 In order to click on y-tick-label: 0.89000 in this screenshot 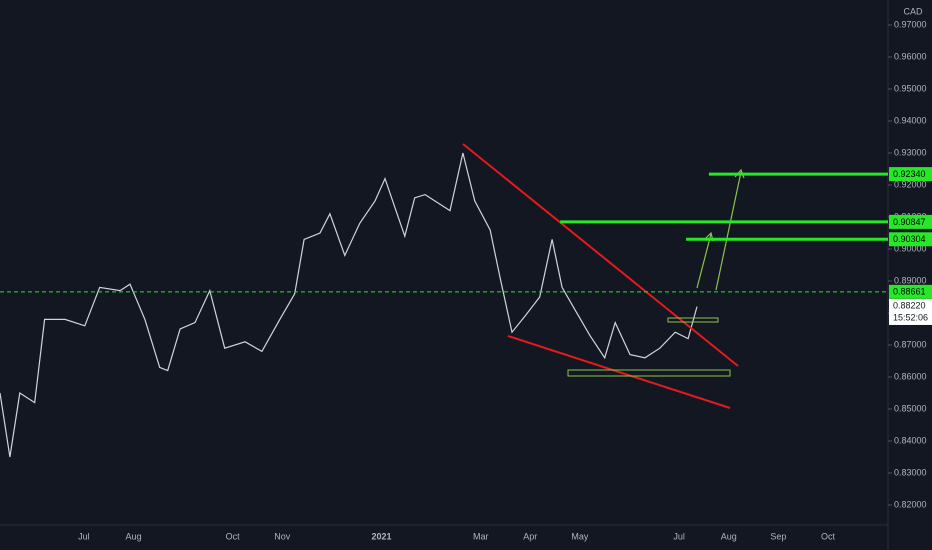, I will do `click(910, 280)`.